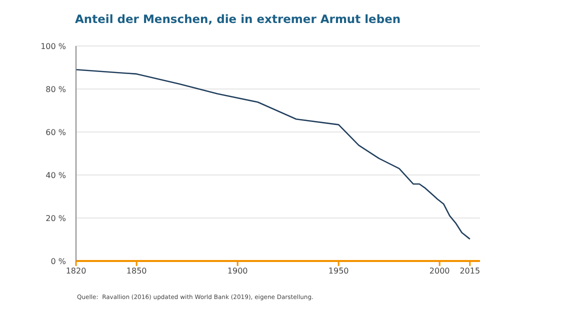  I want to click on x-tick-label: 1900, so click(237, 271).